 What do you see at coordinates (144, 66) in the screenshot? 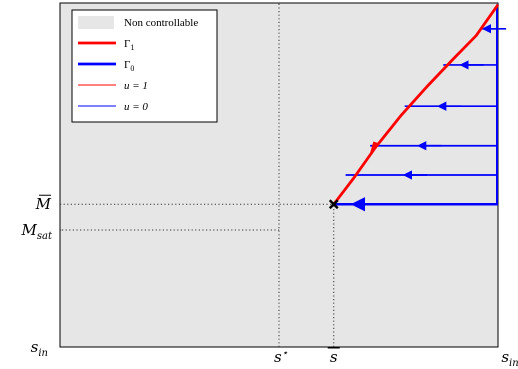
I see `legend: Non controllable Γ1 Γ0 u = 1 u = 0` at bounding box center [144, 66].